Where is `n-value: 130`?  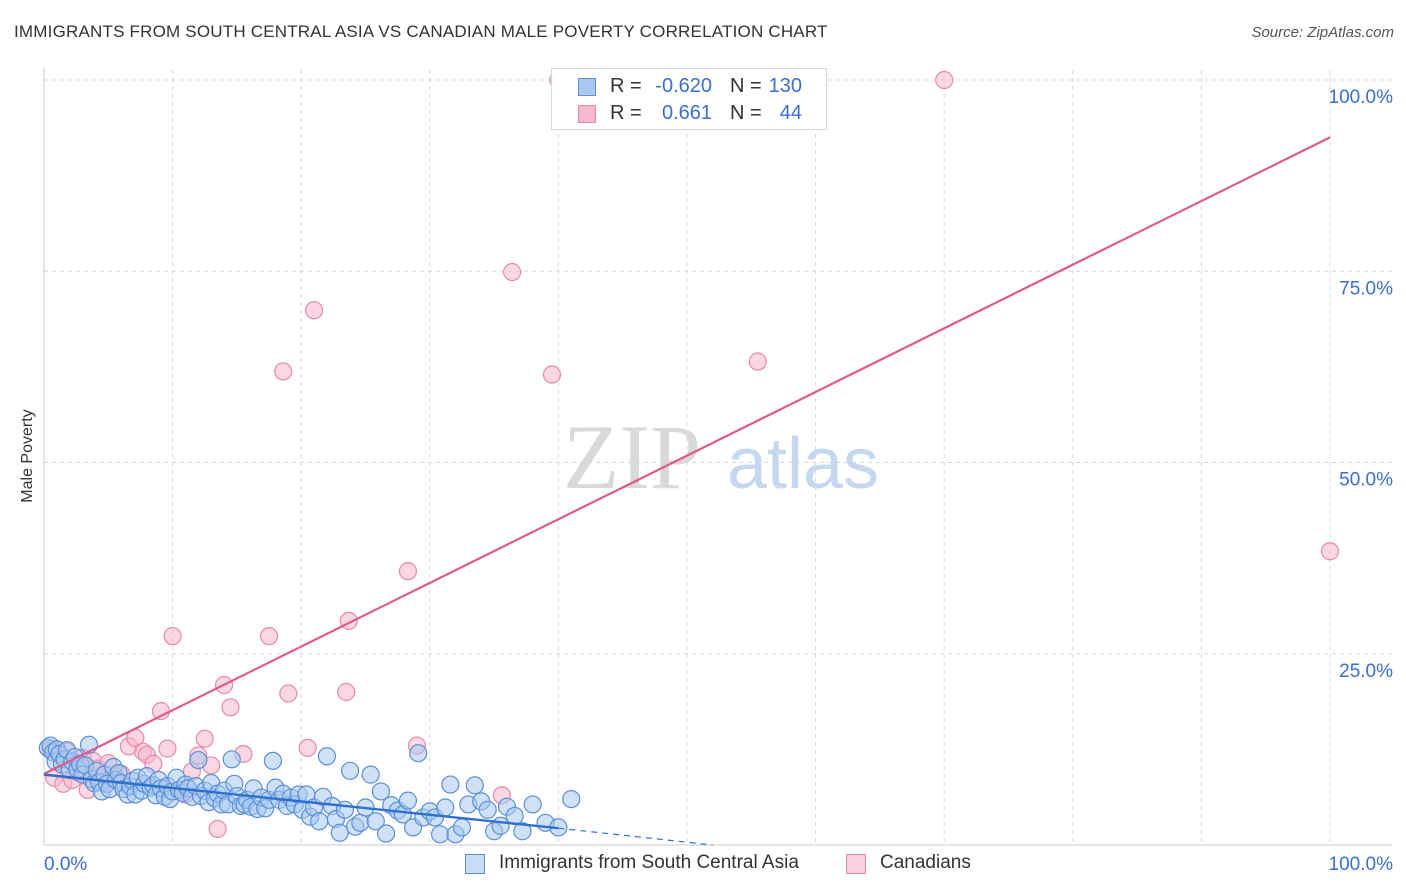 n-value: 130 is located at coordinates (785, 86).